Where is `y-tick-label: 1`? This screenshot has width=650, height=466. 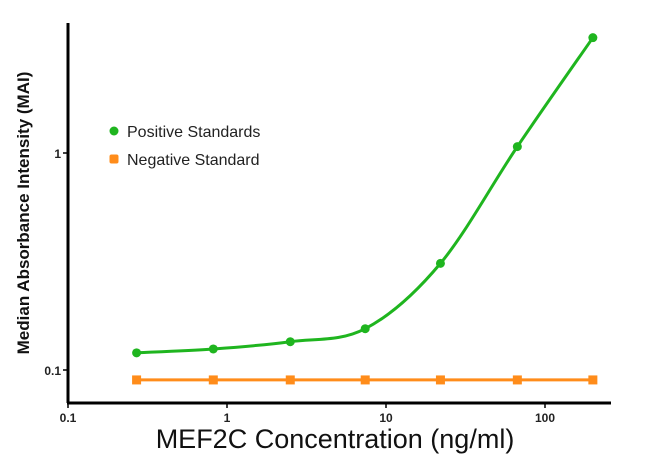
y-tick-label: 1 is located at coordinates (57, 154).